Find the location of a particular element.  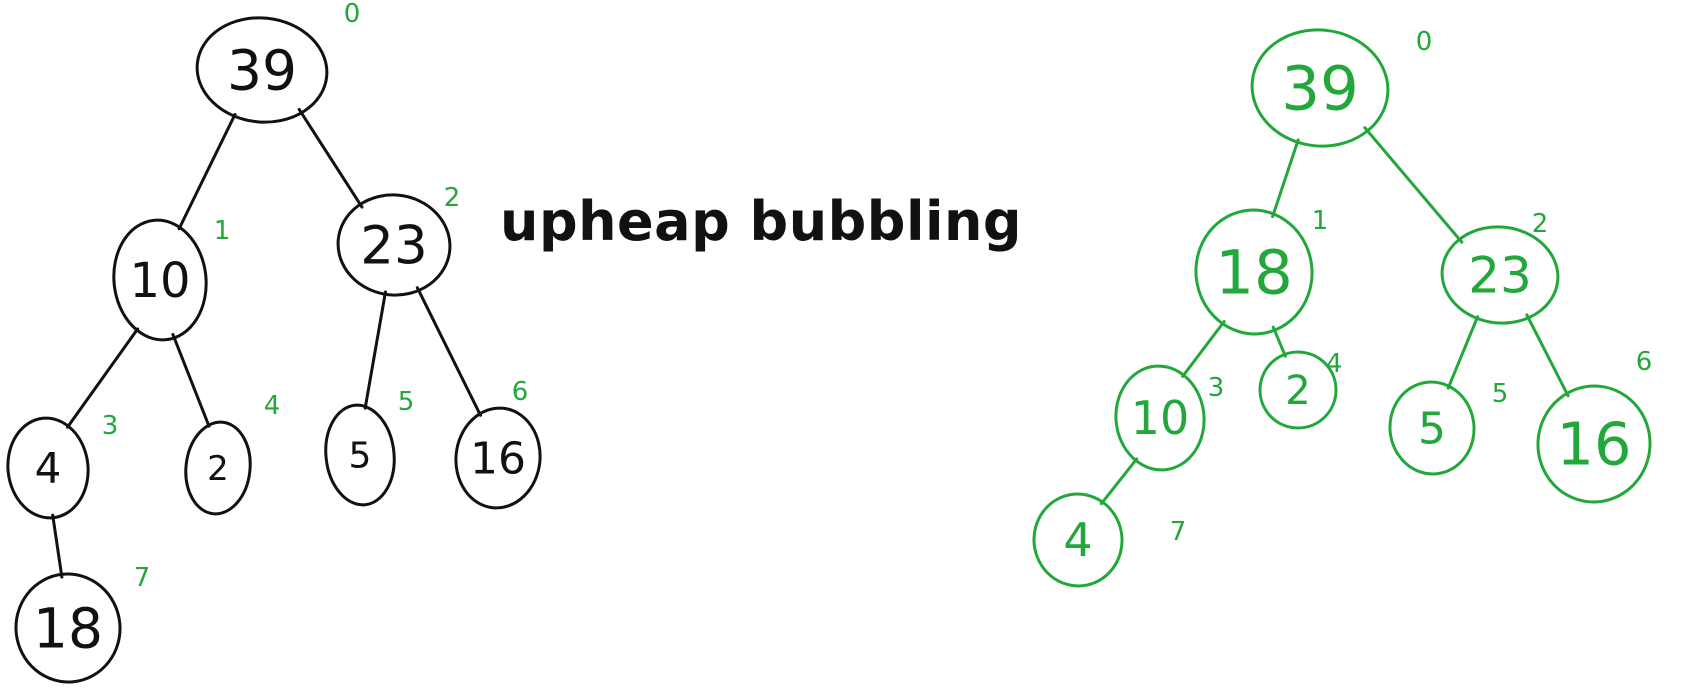

after-node-value: 18 is located at coordinates (1254, 272).